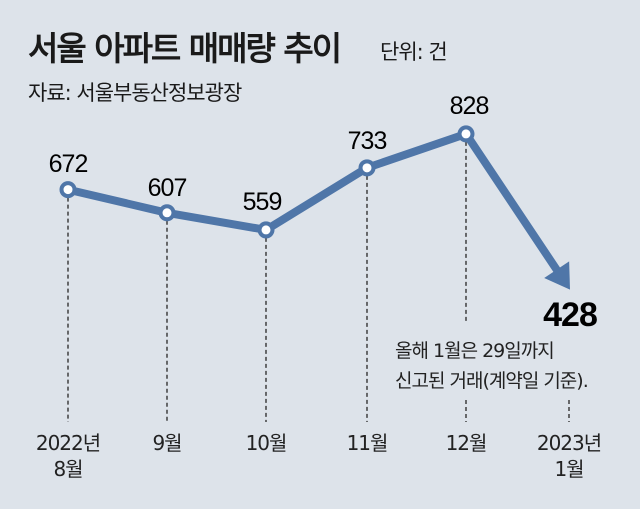 The image size is (640, 509). I want to click on x-tick-label: 12월, so click(466, 443).